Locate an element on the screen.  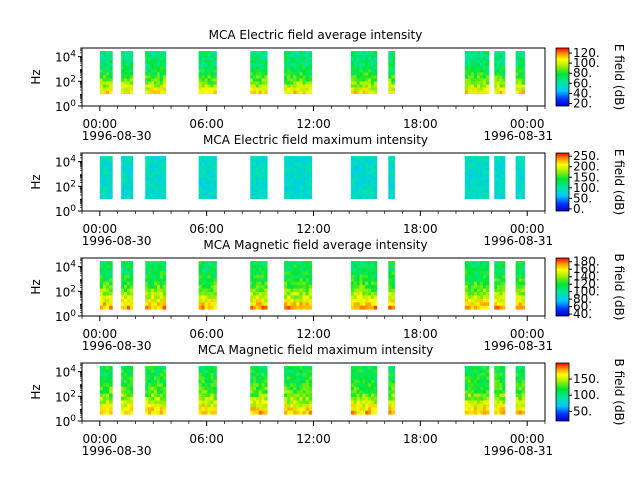
y-axis-label: Hz is located at coordinates (36, 181).